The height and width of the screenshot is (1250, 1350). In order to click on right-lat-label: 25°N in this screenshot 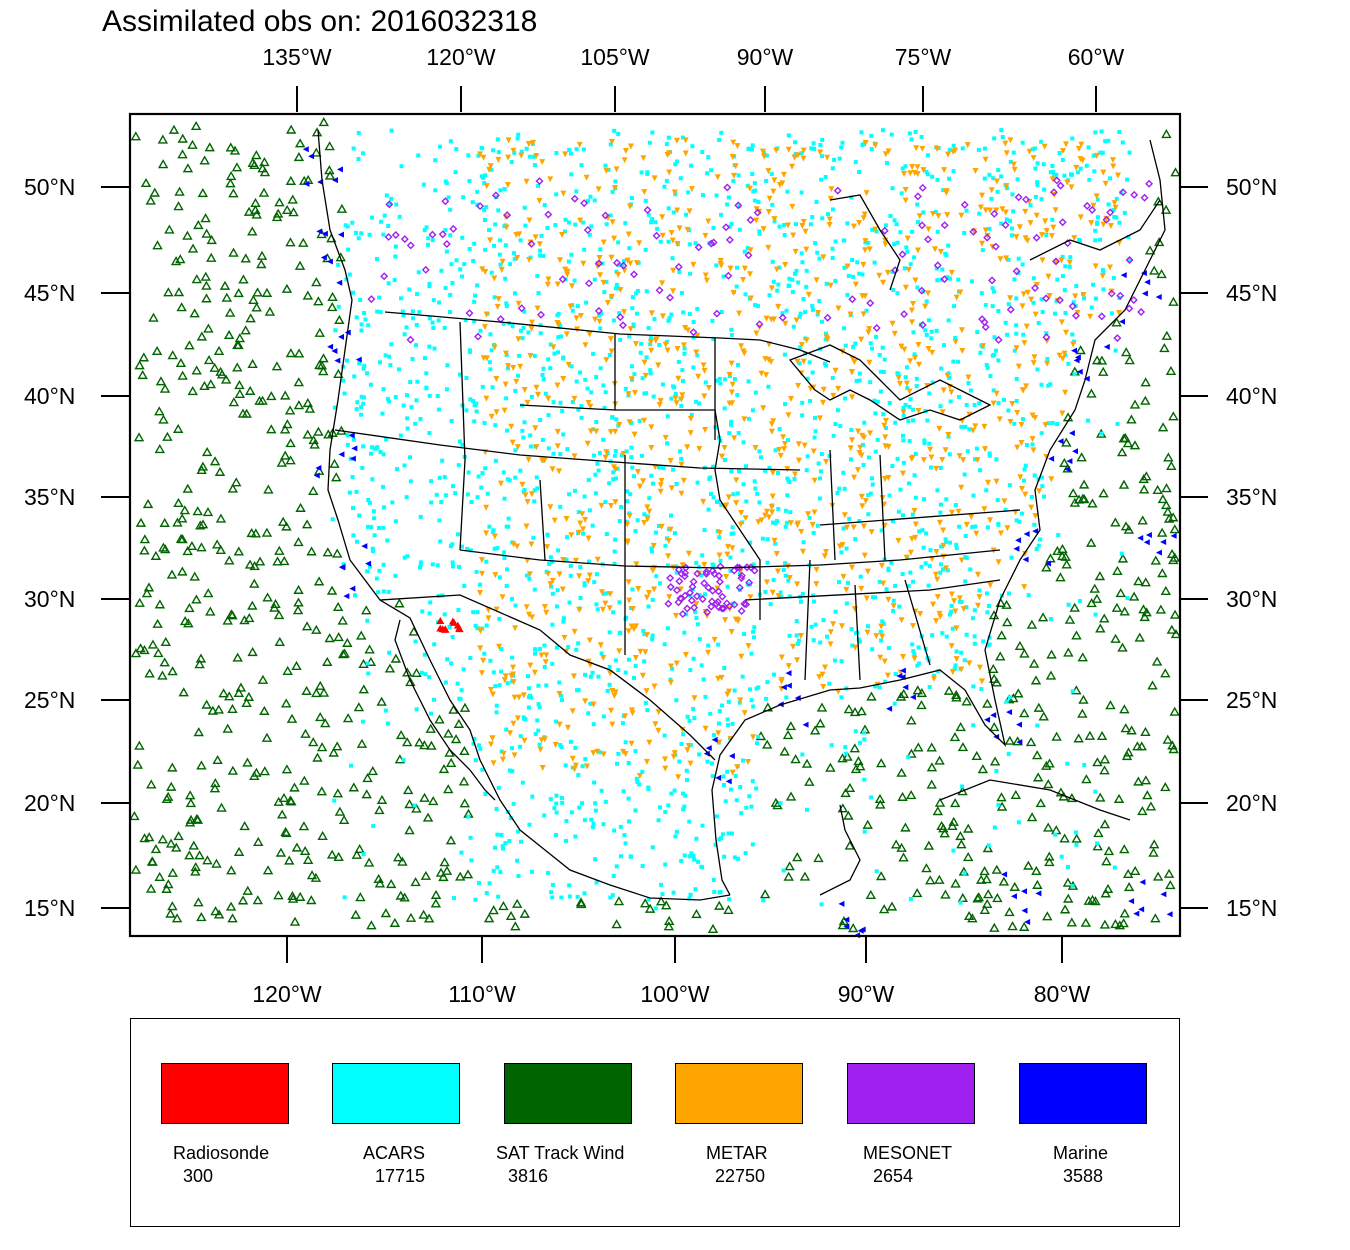, I will do `click(1252, 700)`.